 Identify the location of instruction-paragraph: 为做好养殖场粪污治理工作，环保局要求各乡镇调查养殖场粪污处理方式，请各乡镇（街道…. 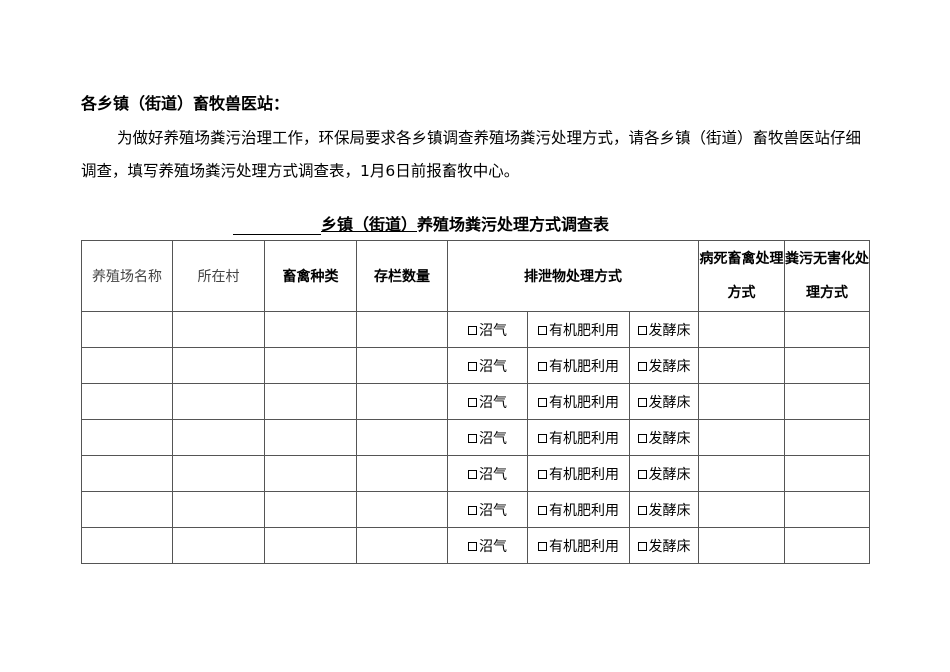
(471, 154).